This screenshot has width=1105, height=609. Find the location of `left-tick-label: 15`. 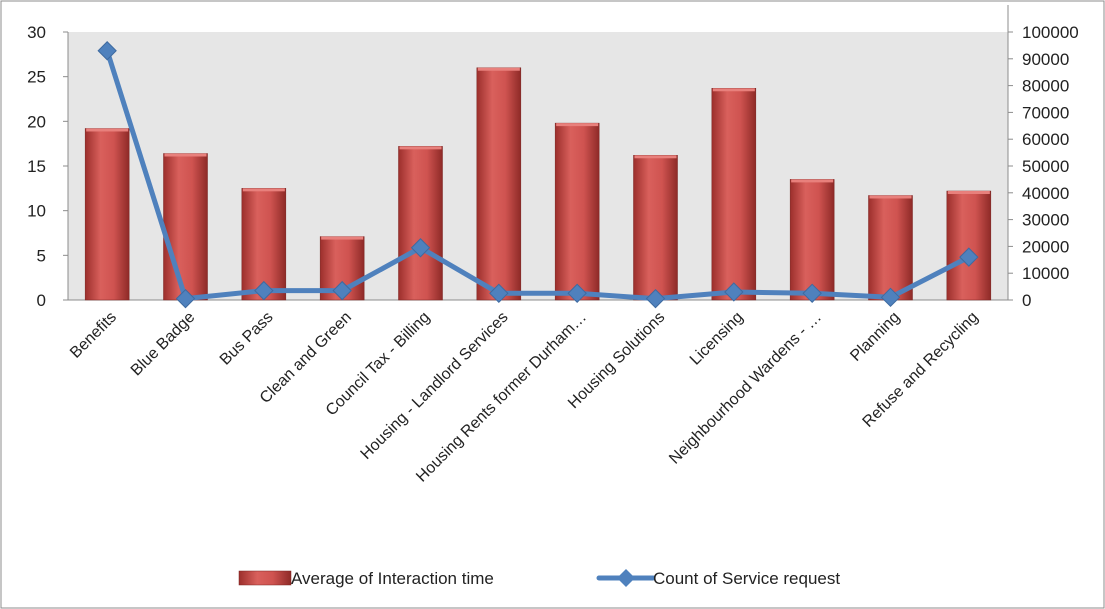

left-tick-label: 15 is located at coordinates (36, 166).